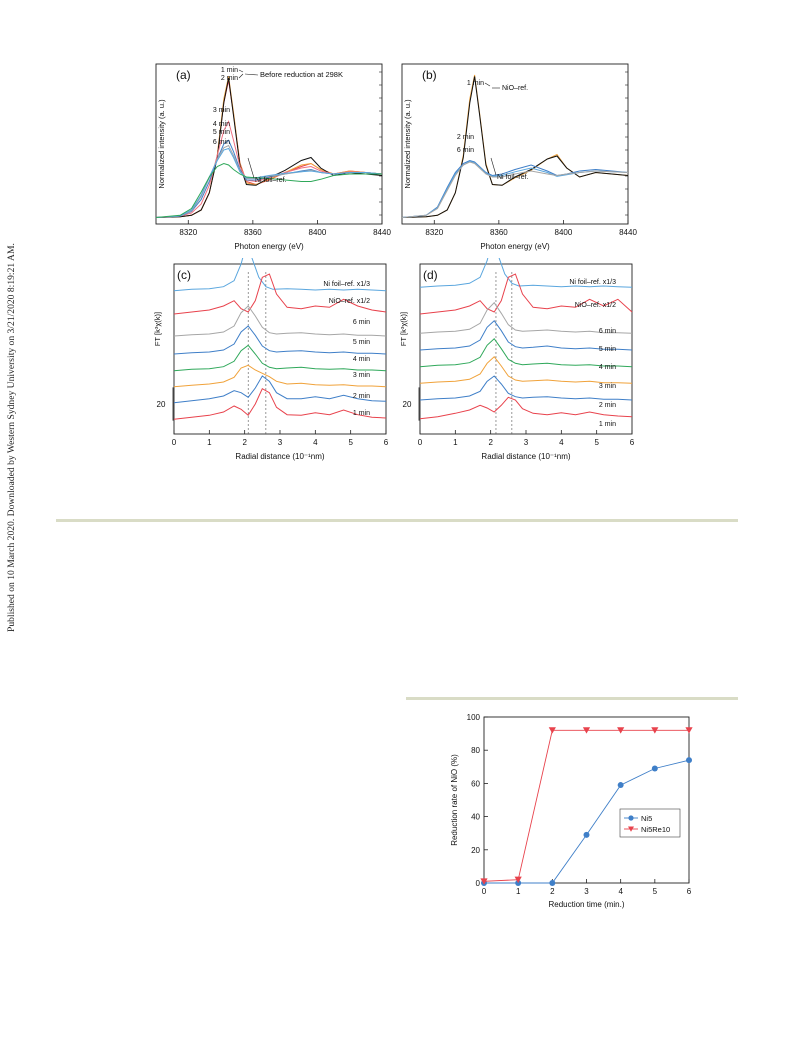 This screenshot has width=793, height=1039. I want to click on scale-bar-label: 20, so click(407, 404).